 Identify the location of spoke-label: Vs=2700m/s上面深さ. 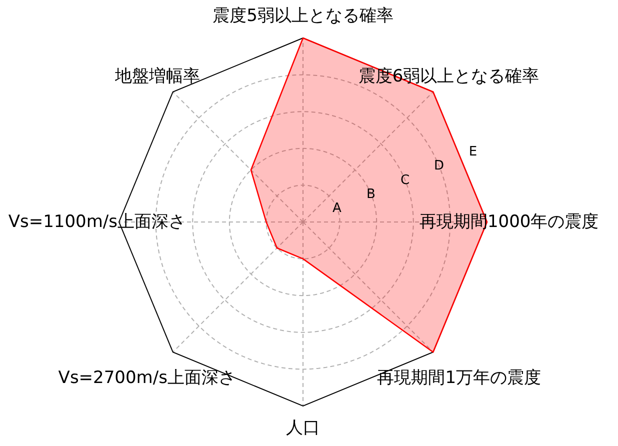
(147, 378).